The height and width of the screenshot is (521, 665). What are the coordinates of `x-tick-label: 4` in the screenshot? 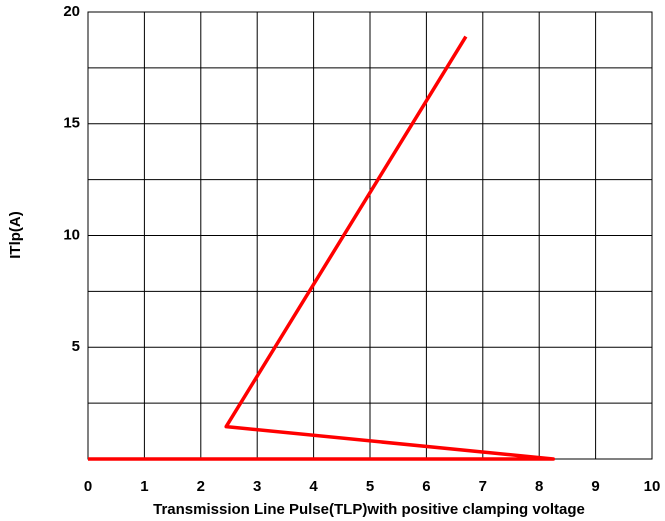 It's located at (313, 486).